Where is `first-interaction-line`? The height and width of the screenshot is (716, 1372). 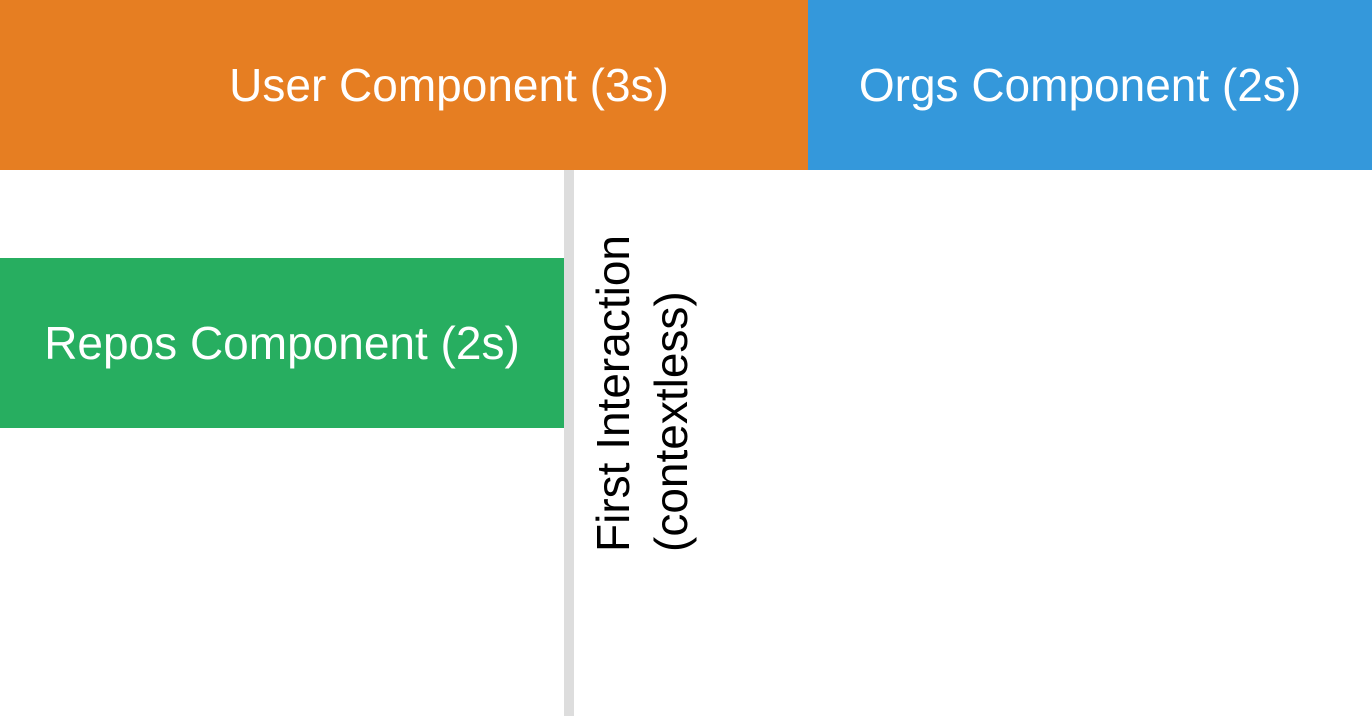 first-interaction-line is located at coordinates (569, 443).